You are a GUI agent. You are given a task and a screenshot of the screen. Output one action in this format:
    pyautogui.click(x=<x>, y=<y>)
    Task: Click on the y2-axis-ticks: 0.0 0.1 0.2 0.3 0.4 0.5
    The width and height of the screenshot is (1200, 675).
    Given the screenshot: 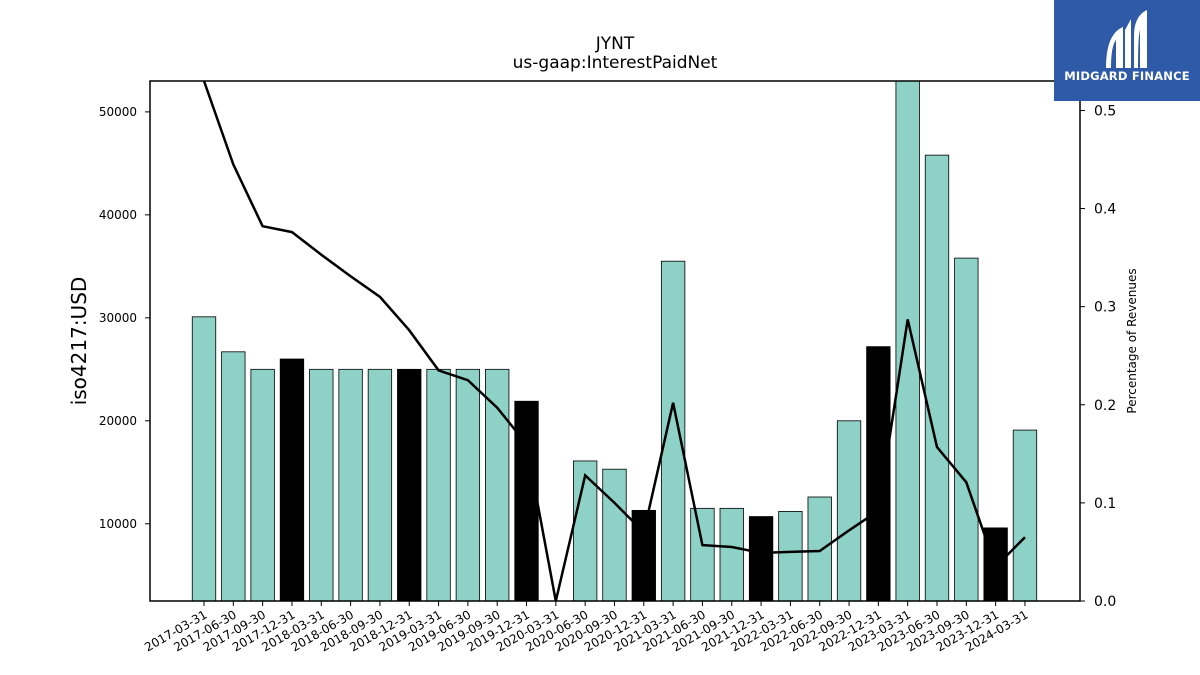 What is the action you would take?
    pyautogui.click(x=1098, y=356)
    